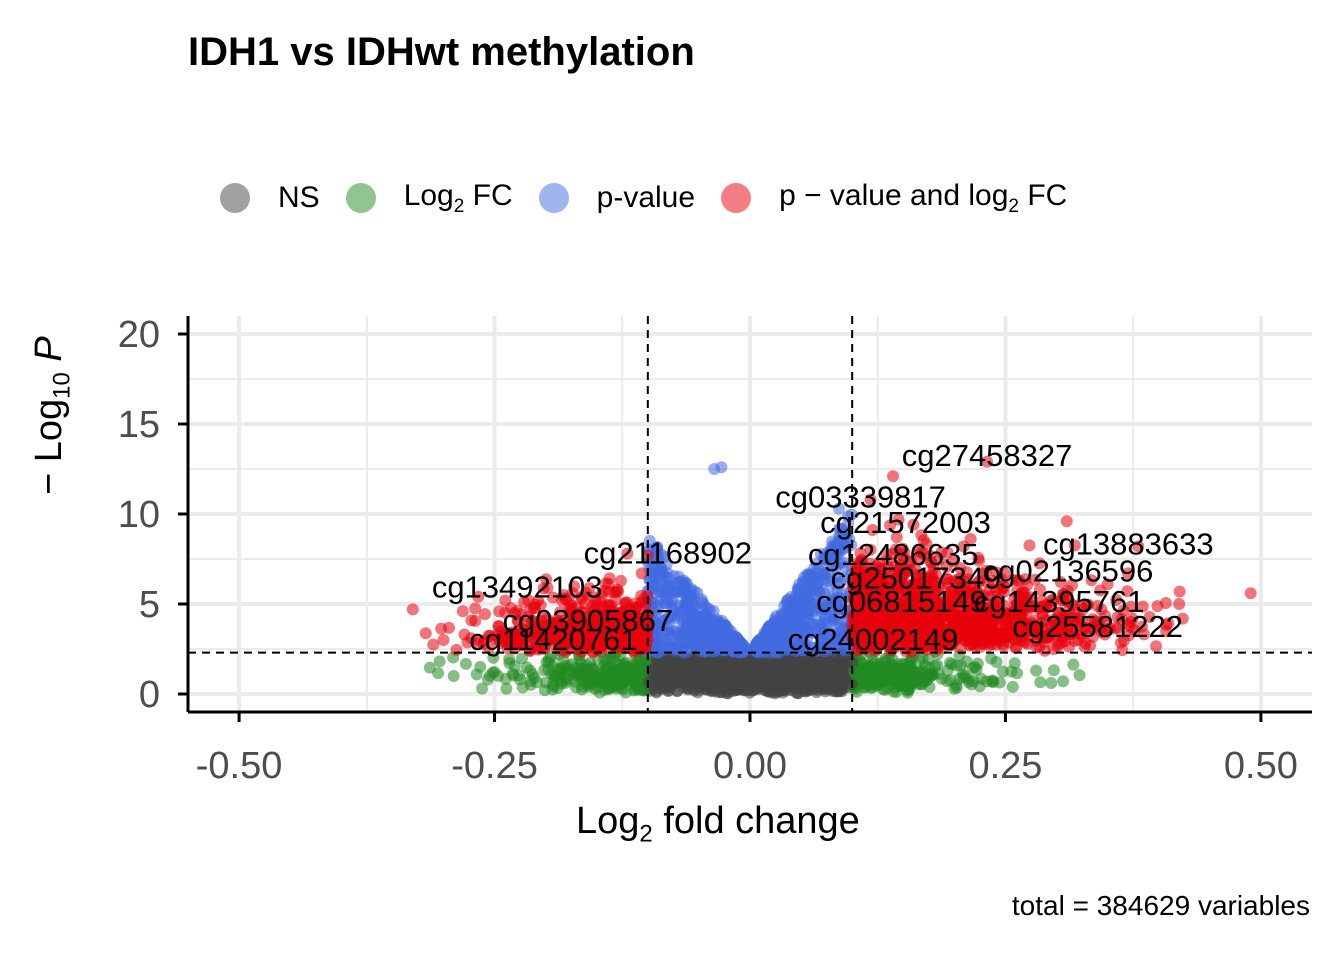  What do you see at coordinates (923, 197) in the screenshot?
I see `legend-label-pvalue-fc: p − value and log2 FC` at bounding box center [923, 197].